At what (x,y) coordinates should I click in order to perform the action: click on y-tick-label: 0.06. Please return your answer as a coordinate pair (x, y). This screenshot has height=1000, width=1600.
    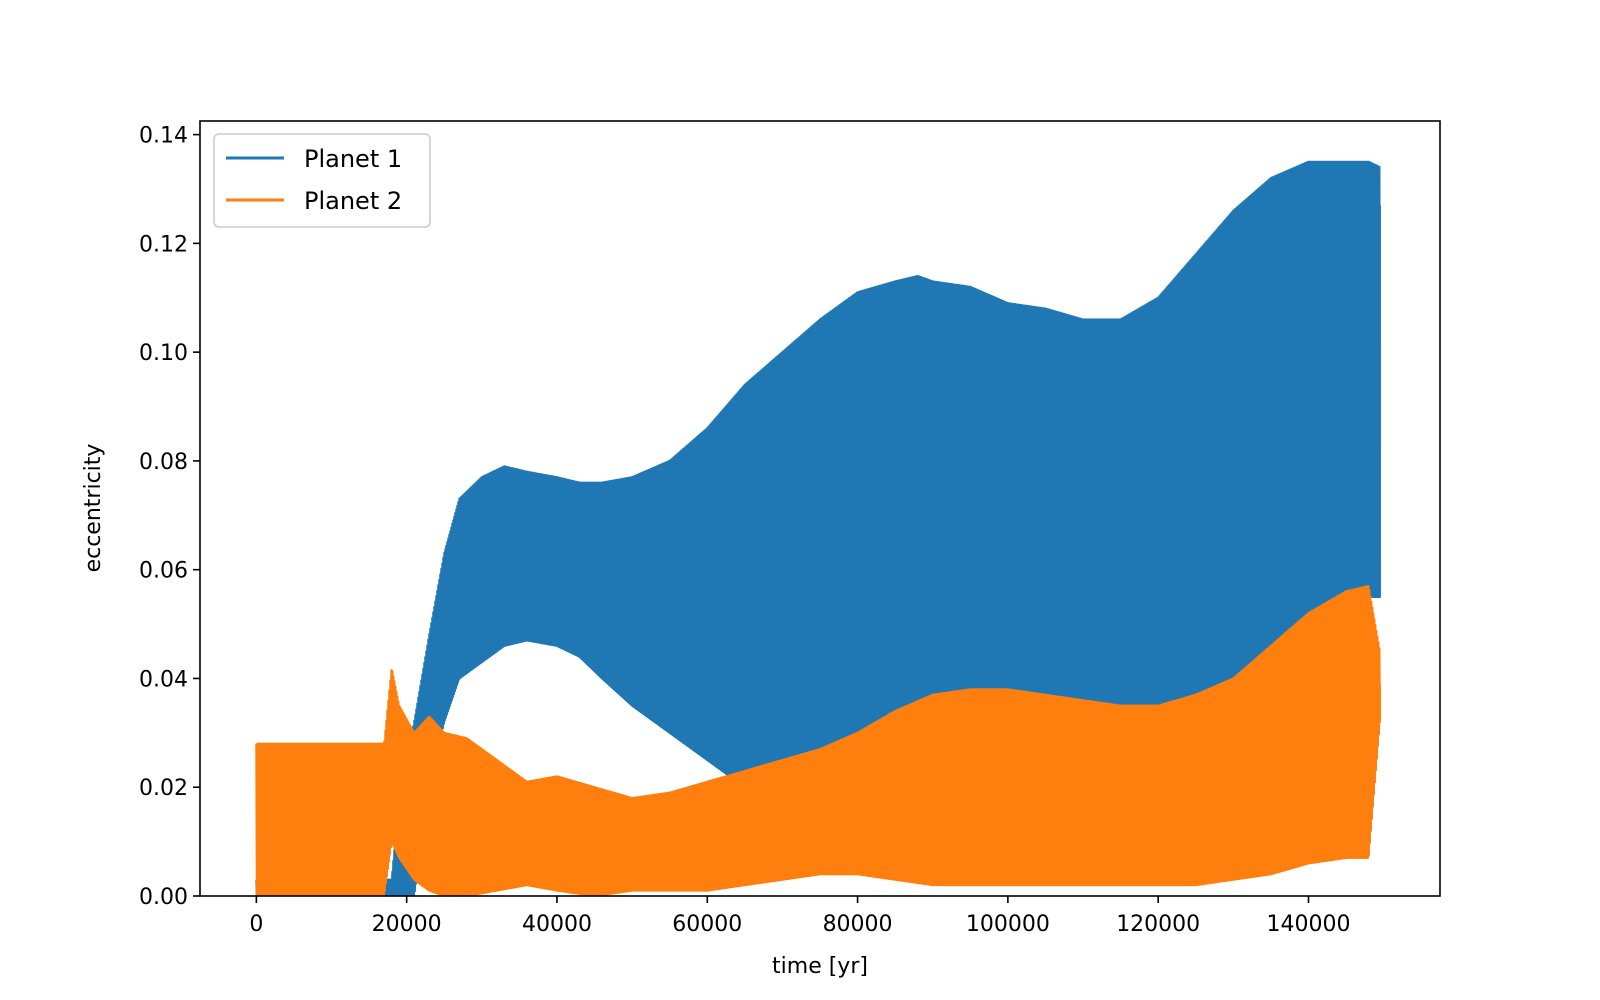
    Looking at the image, I should click on (163, 571).